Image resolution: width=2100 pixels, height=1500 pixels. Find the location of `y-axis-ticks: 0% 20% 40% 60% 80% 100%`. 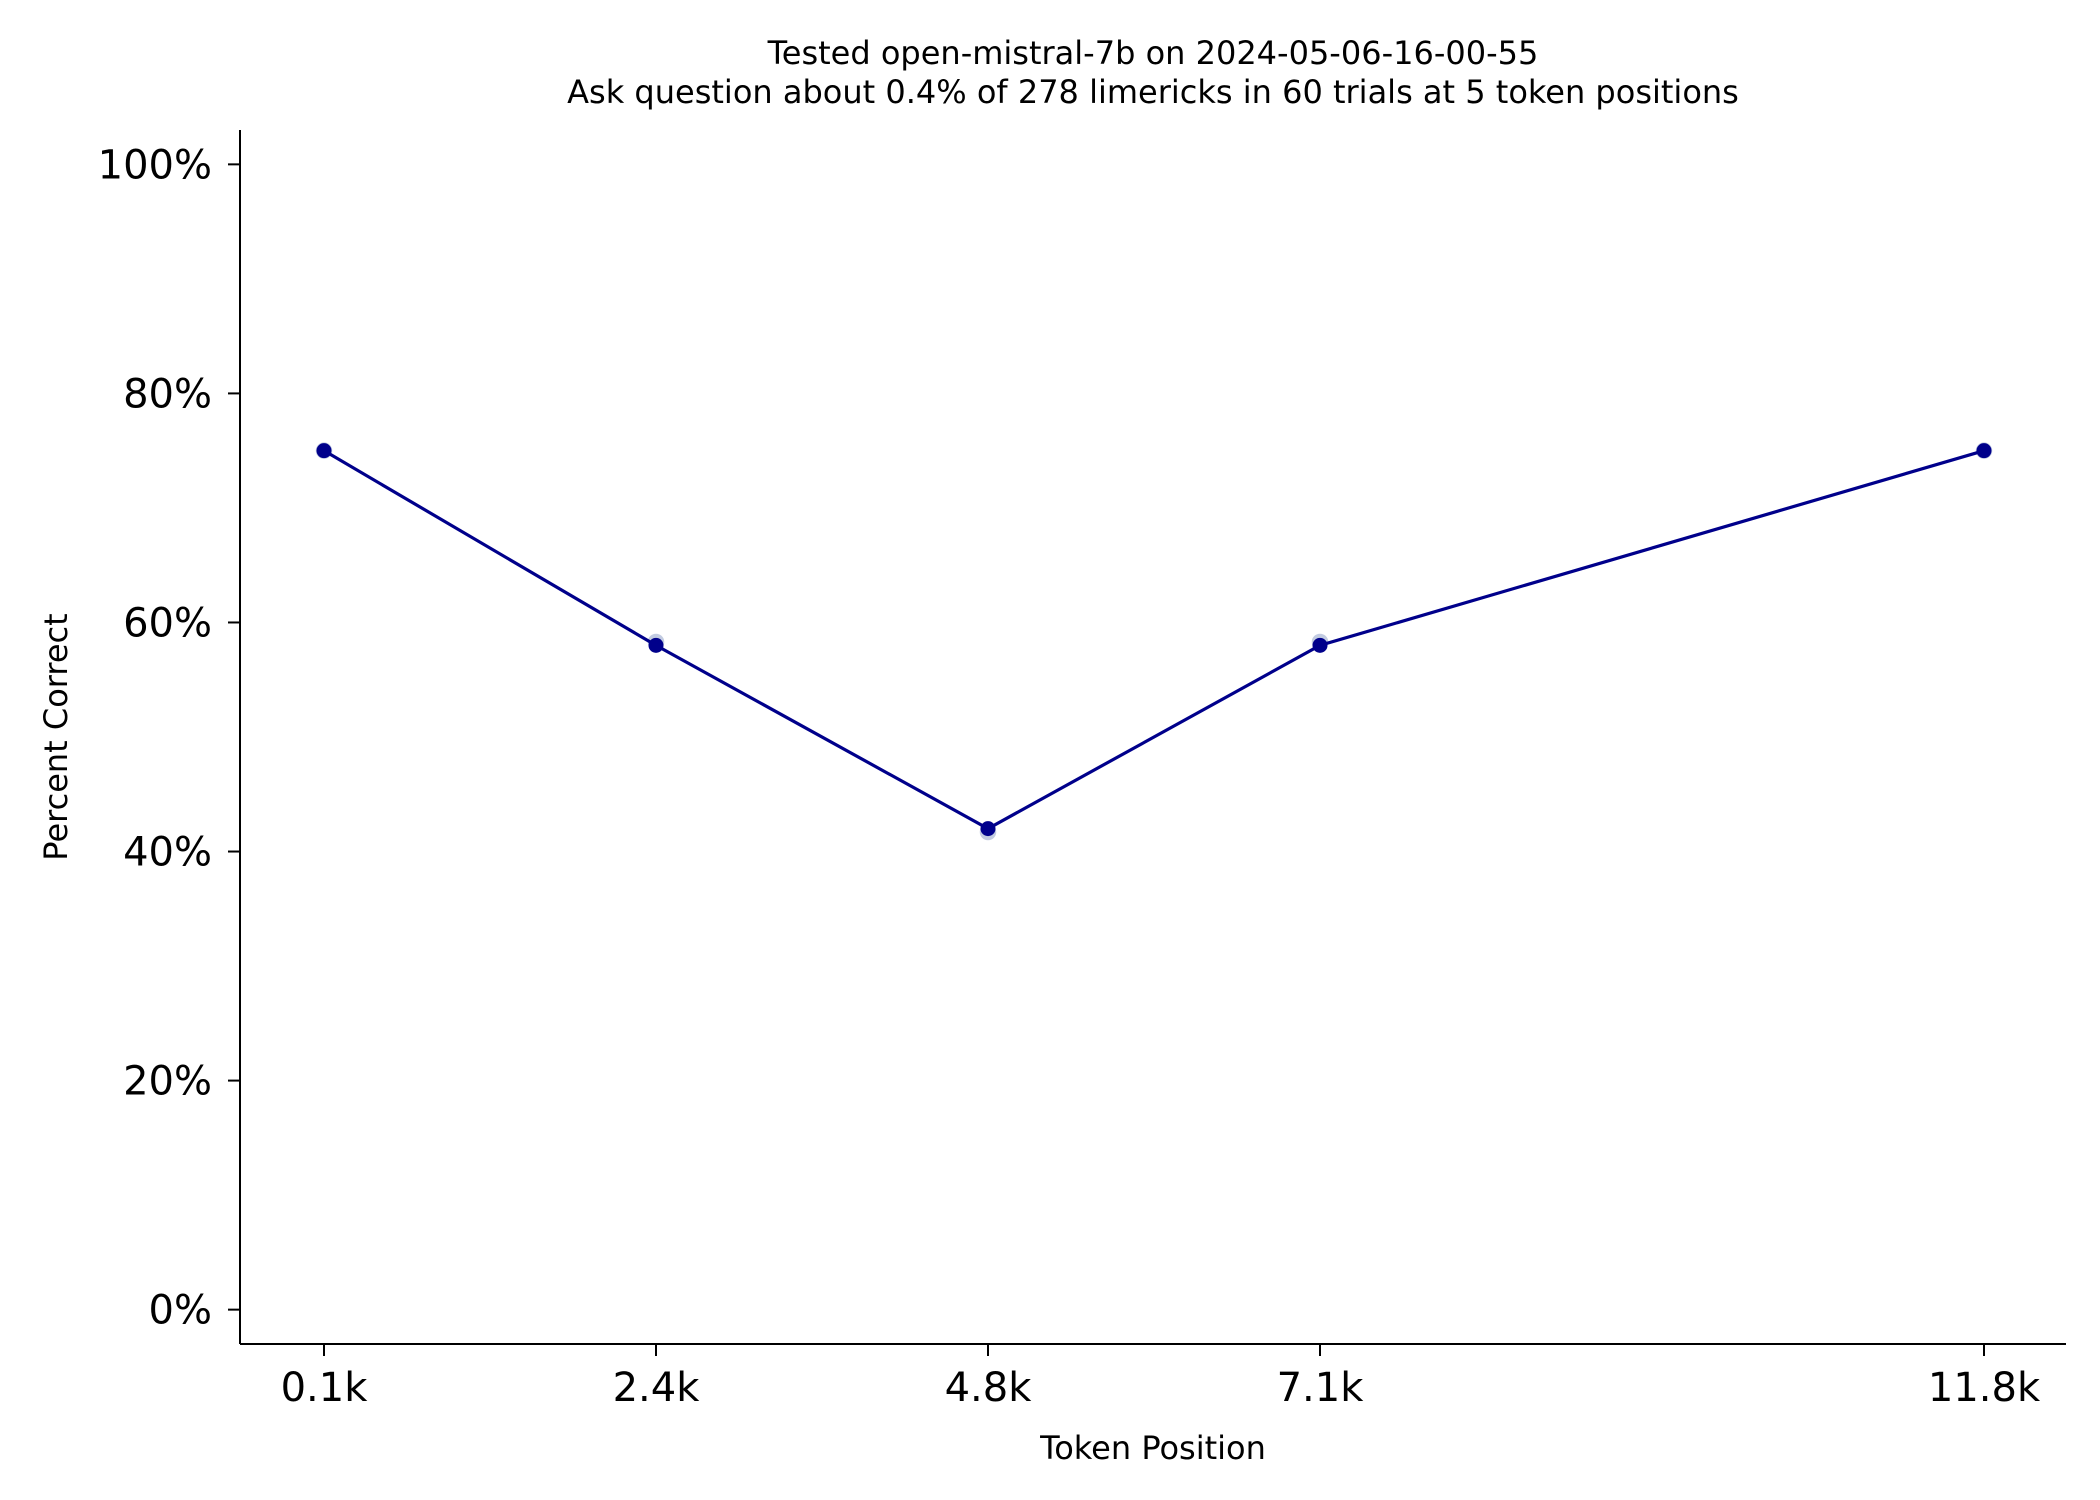

y-axis-ticks: 0% 20% 40% 60% 80% 100% is located at coordinates (169, 738).